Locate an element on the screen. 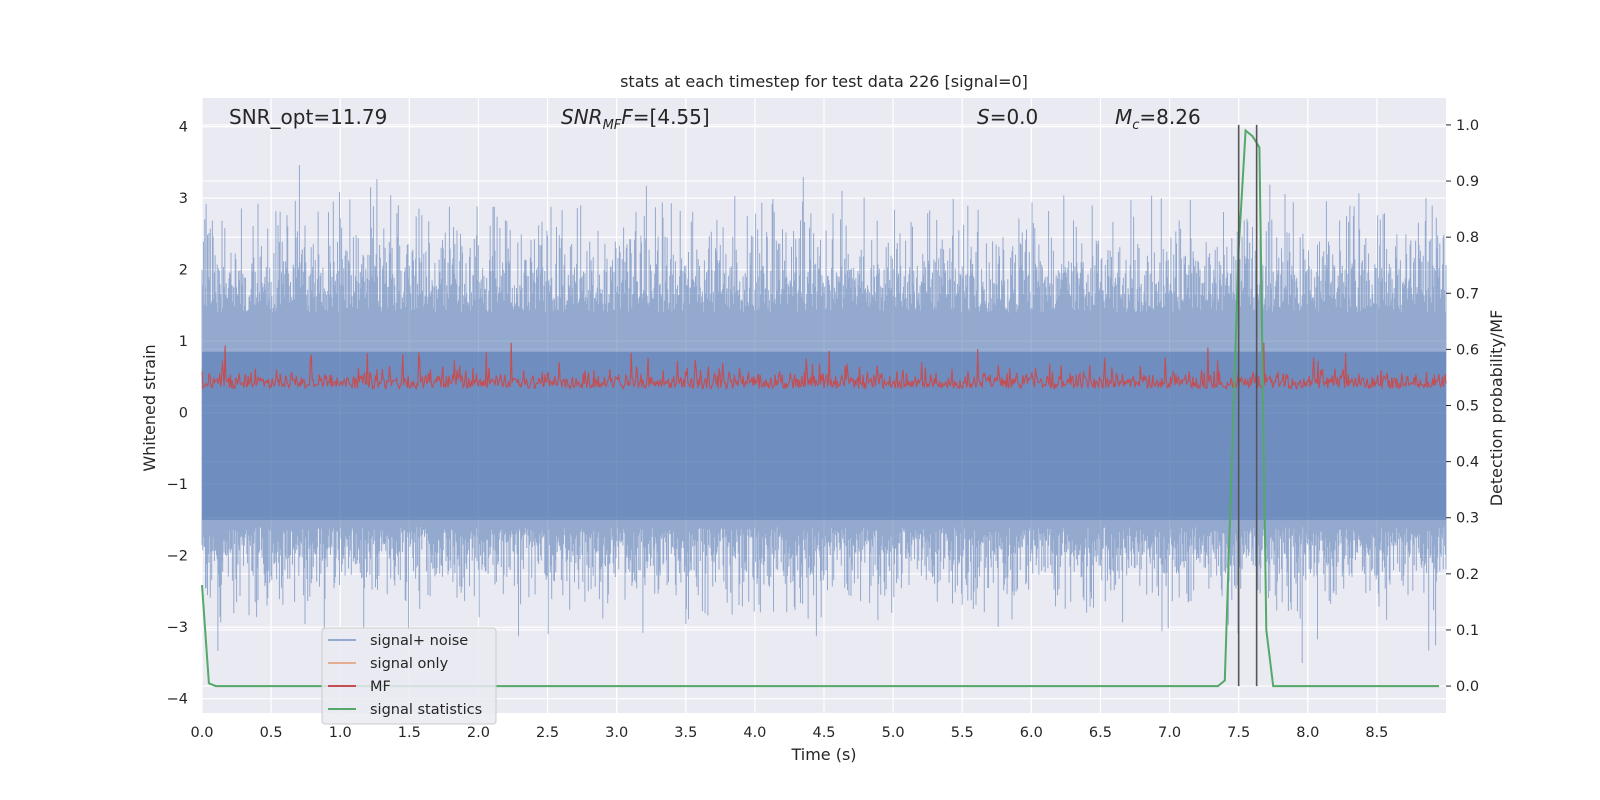 The width and height of the screenshot is (1600, 800). mc-annotation: Mc=8.26 is located at coordinates (1158, 119).